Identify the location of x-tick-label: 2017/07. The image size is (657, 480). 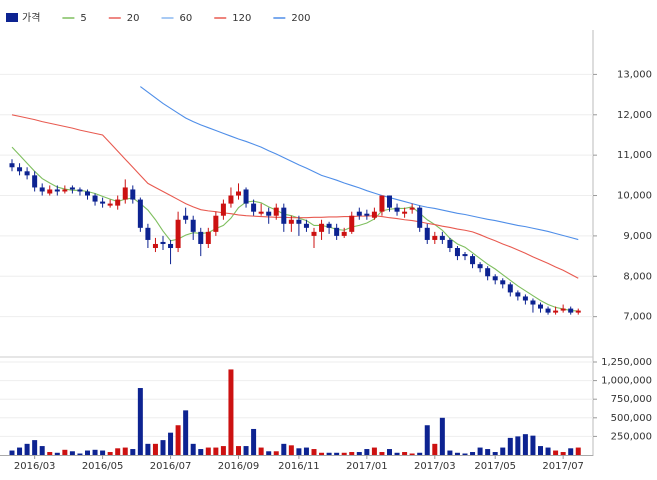
(563, 466).